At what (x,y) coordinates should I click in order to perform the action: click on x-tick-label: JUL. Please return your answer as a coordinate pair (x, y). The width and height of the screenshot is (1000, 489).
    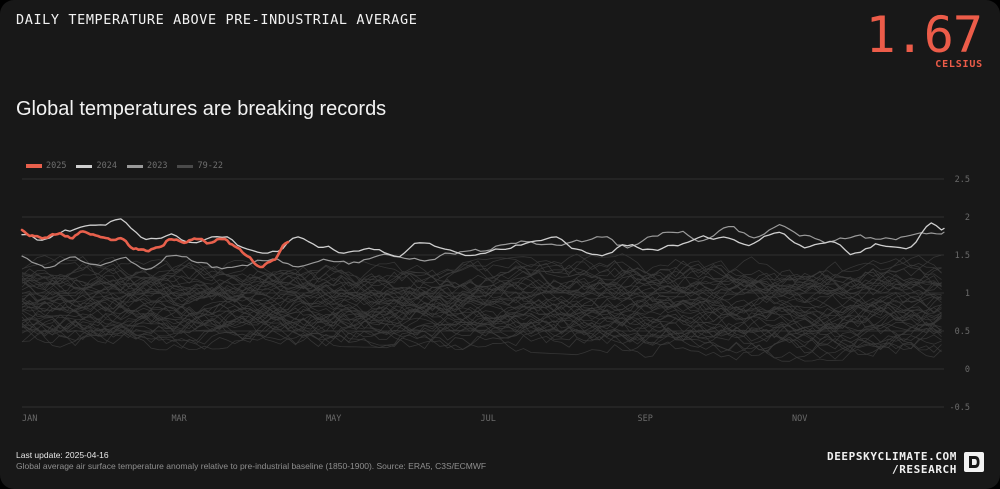
    Looking at the image, I should click on (487, 419).